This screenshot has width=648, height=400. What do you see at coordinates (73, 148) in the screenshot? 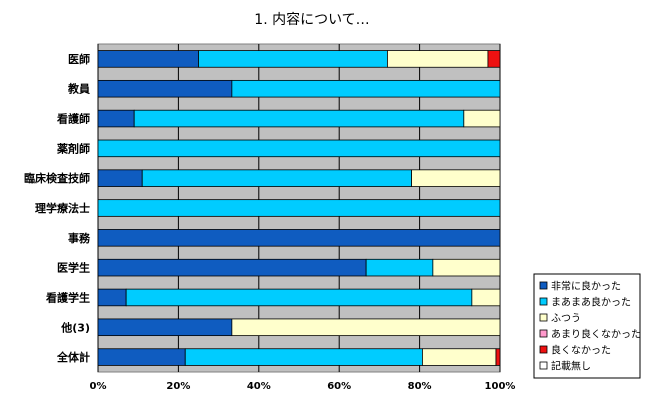
I see `category-label-3: 薬剤師` at bounding box center [73, 148].